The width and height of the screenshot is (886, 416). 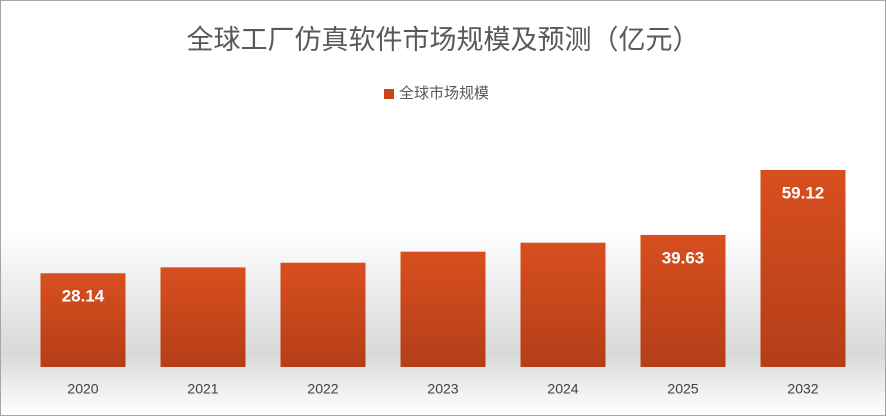 What do you see at coordinates (202, 389) in the screenshot?
I see `x-tick-label: 2021` at bounding box center [202, 389].